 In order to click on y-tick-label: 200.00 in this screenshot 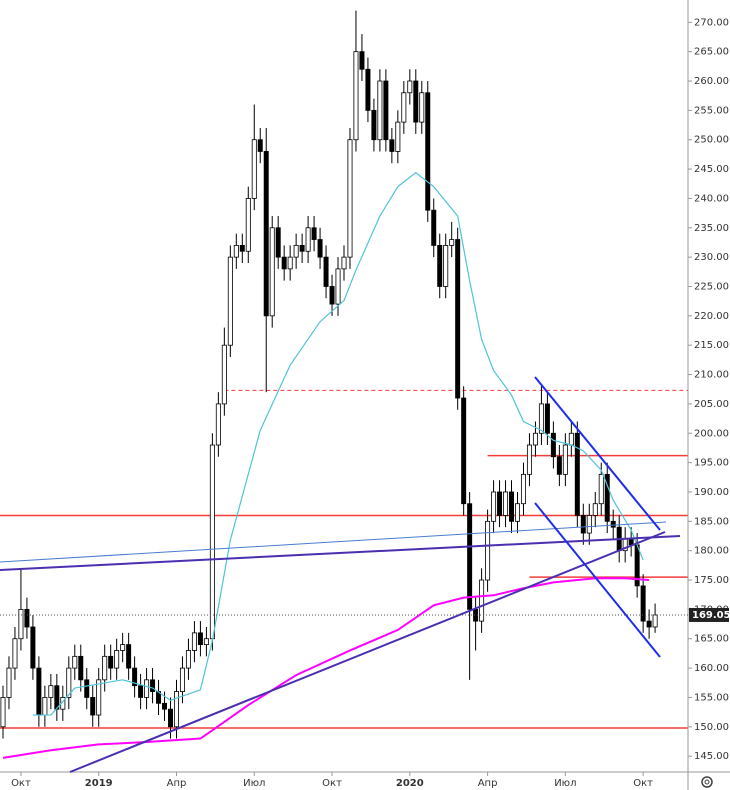, I will do `click(711, 433)`.